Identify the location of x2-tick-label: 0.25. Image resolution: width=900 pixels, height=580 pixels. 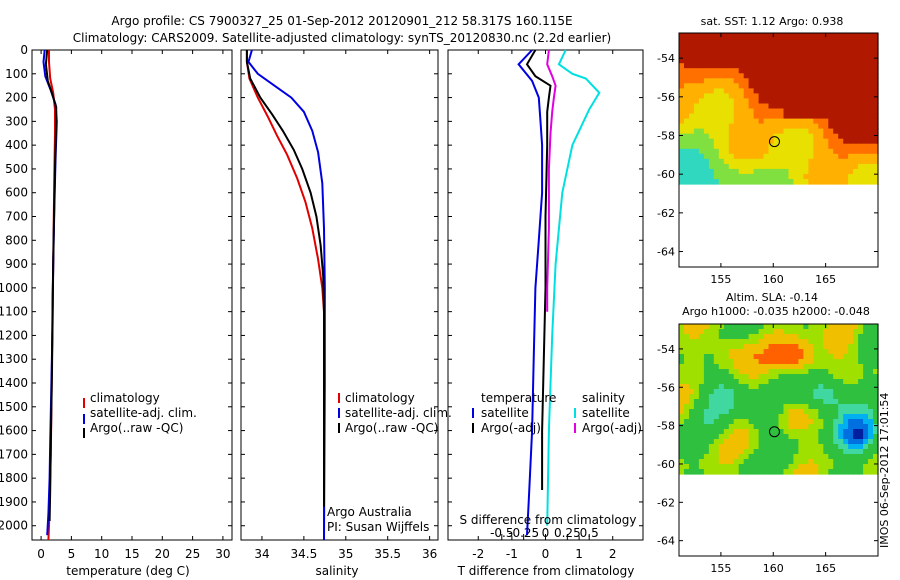
(567, 533).